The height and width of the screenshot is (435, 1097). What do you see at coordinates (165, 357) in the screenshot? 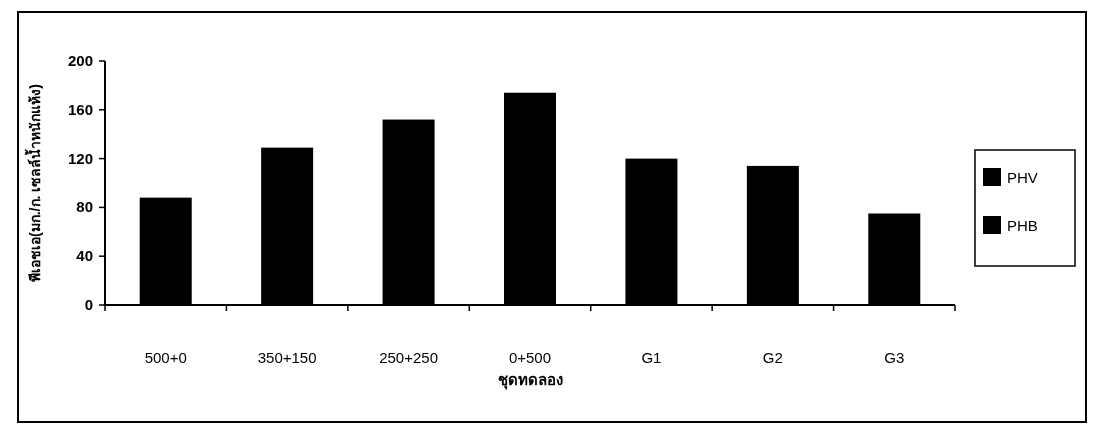
I see `x-tick-label: 500+0` at bounding box center [165, 357].